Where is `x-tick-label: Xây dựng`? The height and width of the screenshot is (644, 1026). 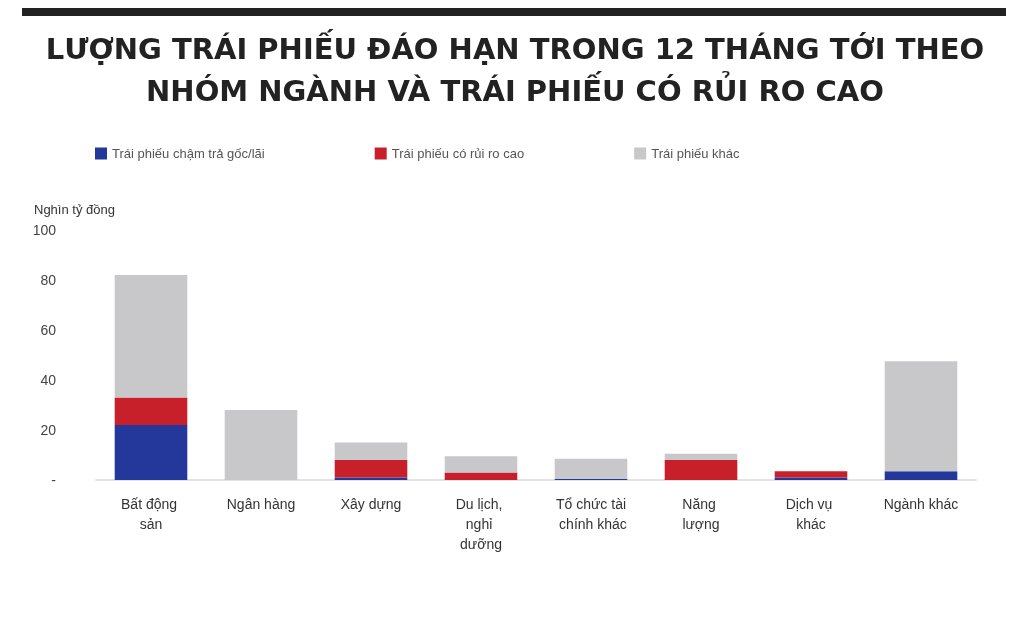 x-tick-label: Xây dựng is located at coordinates (371, 504).